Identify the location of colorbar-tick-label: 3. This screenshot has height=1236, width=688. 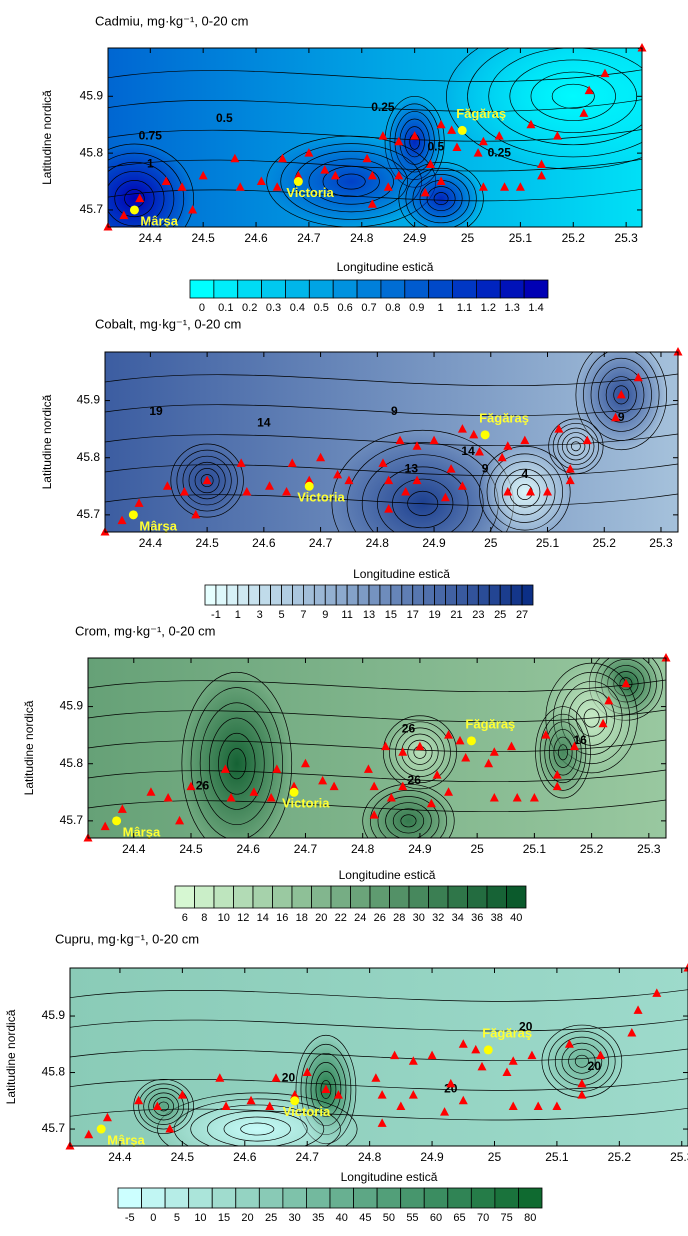
(260, 615).